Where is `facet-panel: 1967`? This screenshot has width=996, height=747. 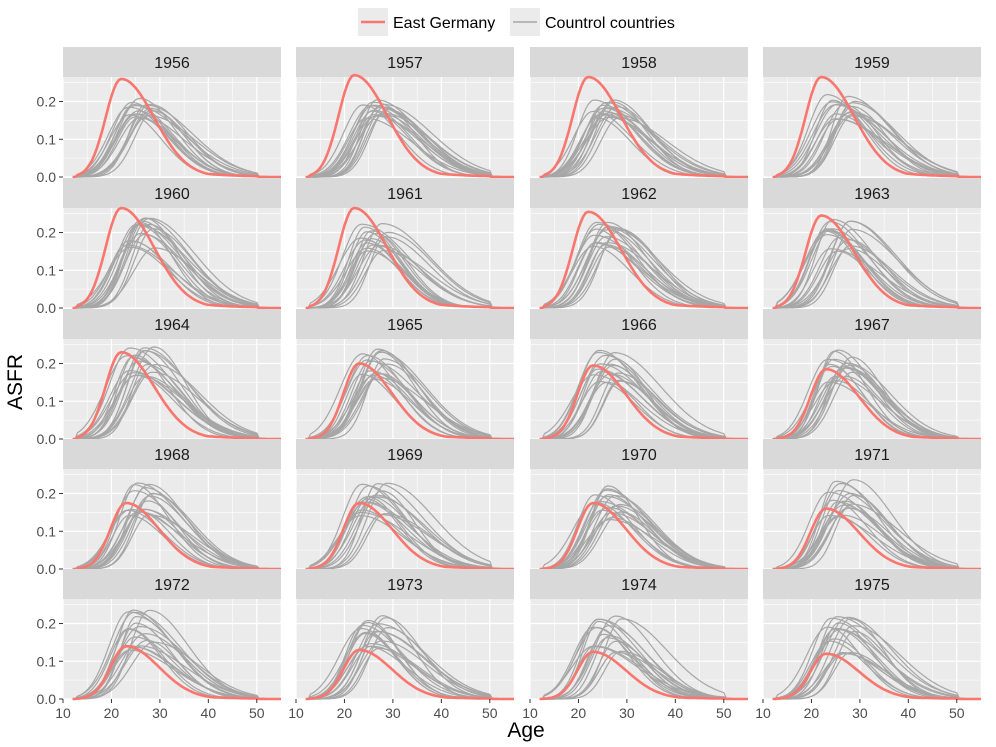
facet-panel: 1967 is located at coordinates (872, 375).